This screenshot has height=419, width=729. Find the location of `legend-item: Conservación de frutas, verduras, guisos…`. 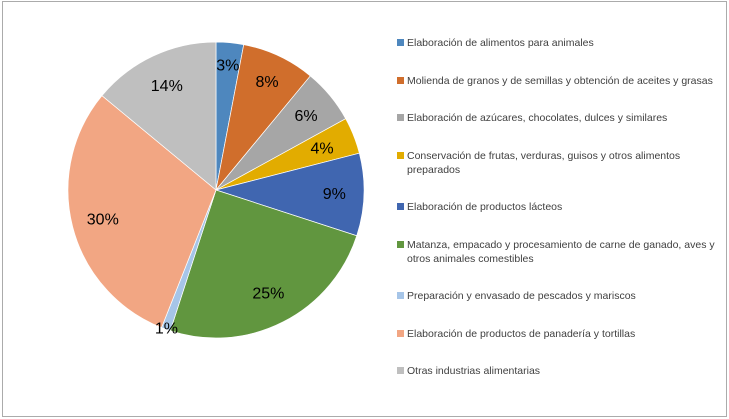

legend-item: Conservación de frutas, verduras, guisos… is located at coordinates (562, 163).